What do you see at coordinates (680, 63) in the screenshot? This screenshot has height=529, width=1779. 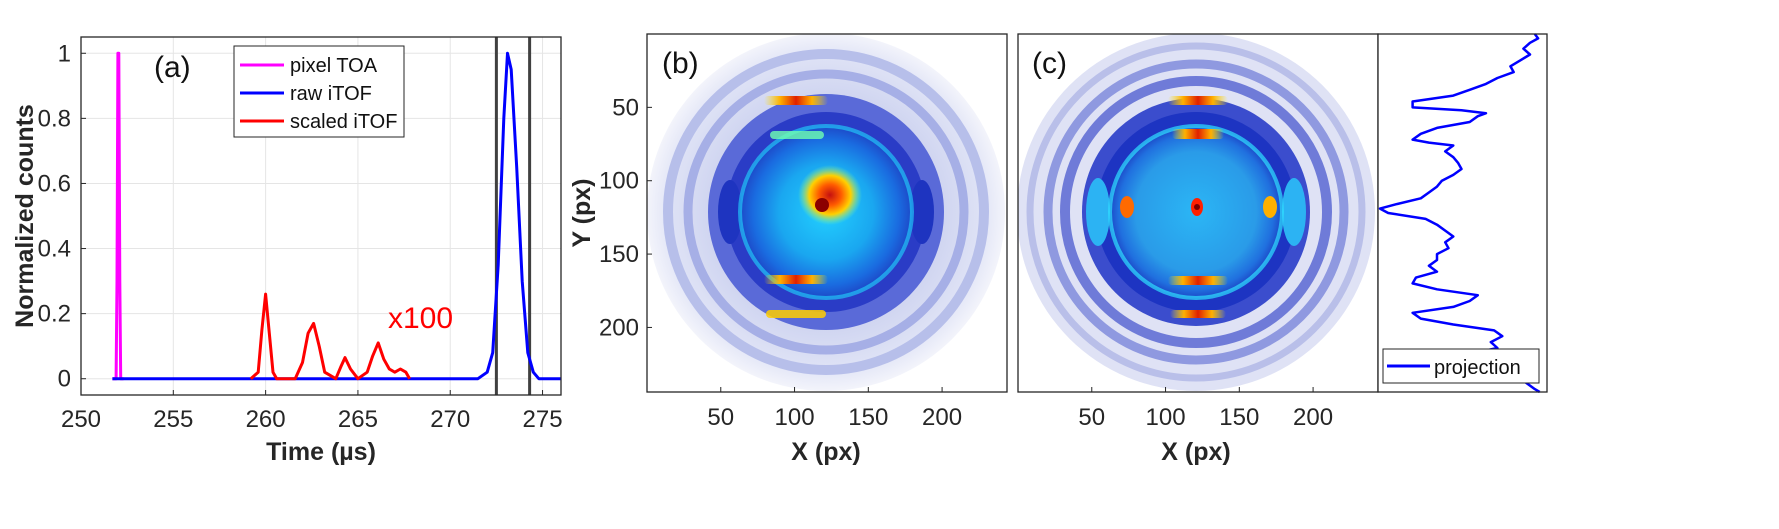 I see `panel-b-label: (b)` at bounding box center [680, 63].